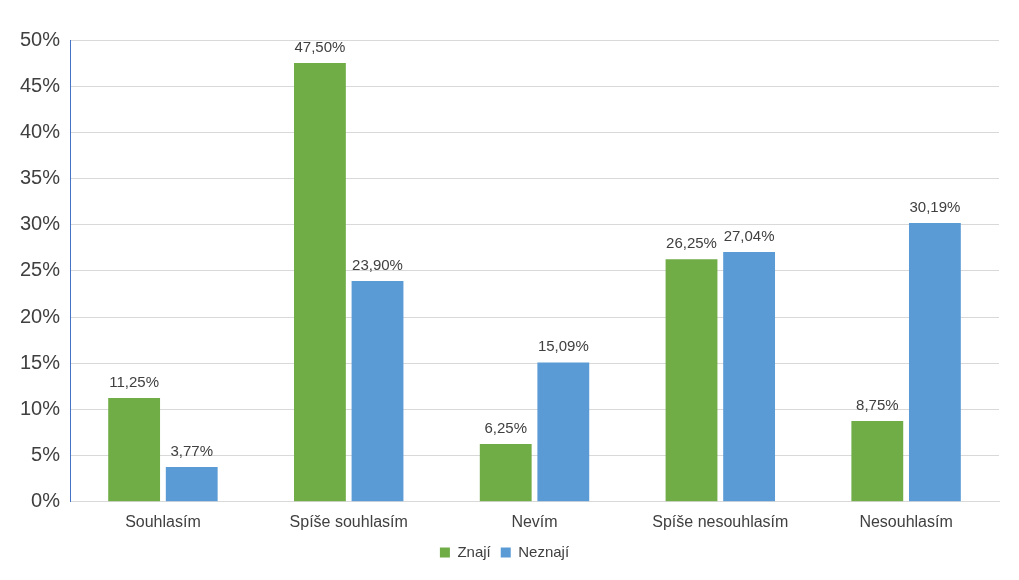 The width and height of the screenshot is (1019, 580). Describe the element at coordinates (474, 551) in the screenshot. I see `legend-label: Znají` at that location.